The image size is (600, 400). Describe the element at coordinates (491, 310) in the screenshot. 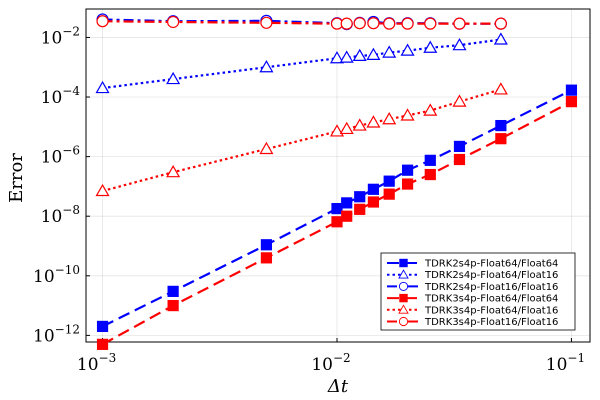

I see `legend-label: TDRK3s4p-Float64/Float16` at that location.